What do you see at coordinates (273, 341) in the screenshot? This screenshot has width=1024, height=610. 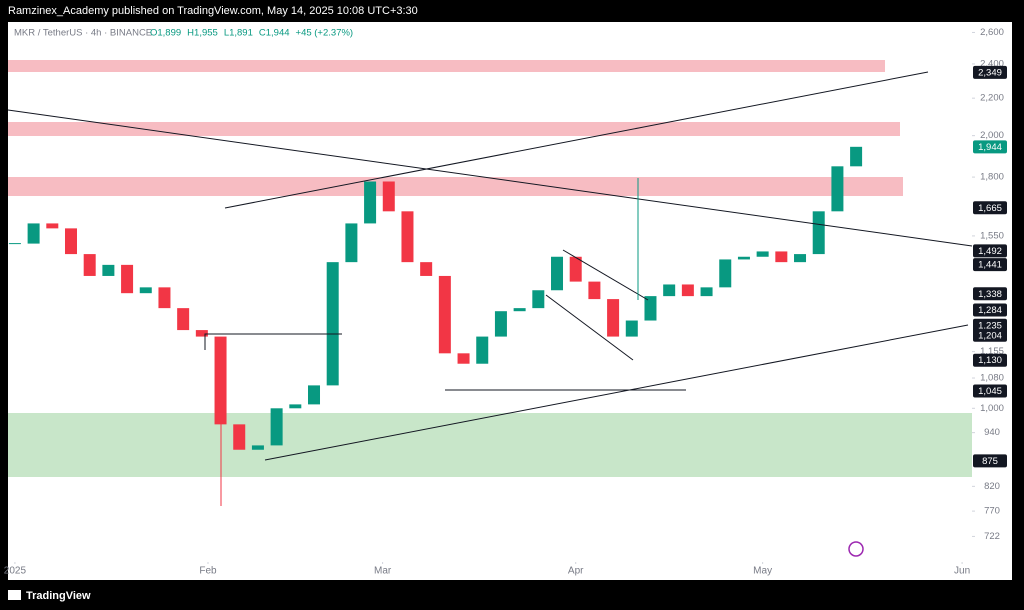 I see `level-line` at bounding box center [273, 341].